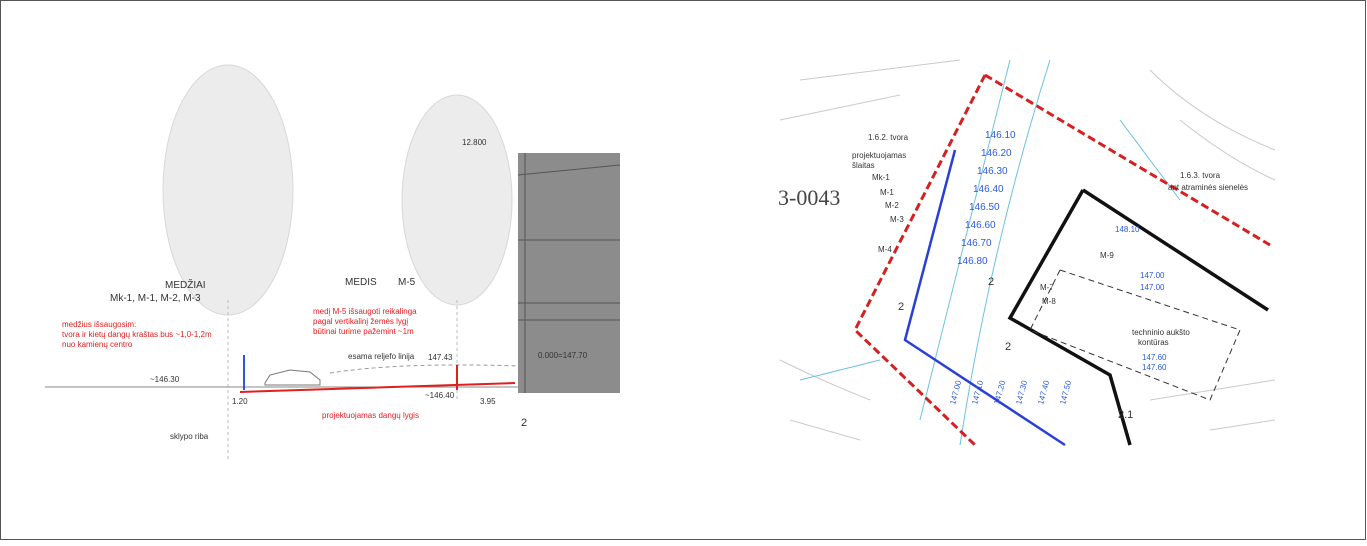 The width and height of the screenshot is (1367, 546). Describe the element at coordinates (155, 298) in the screenshot. I see `label: Mk-1, M-1, M-2, M-3` at that location.